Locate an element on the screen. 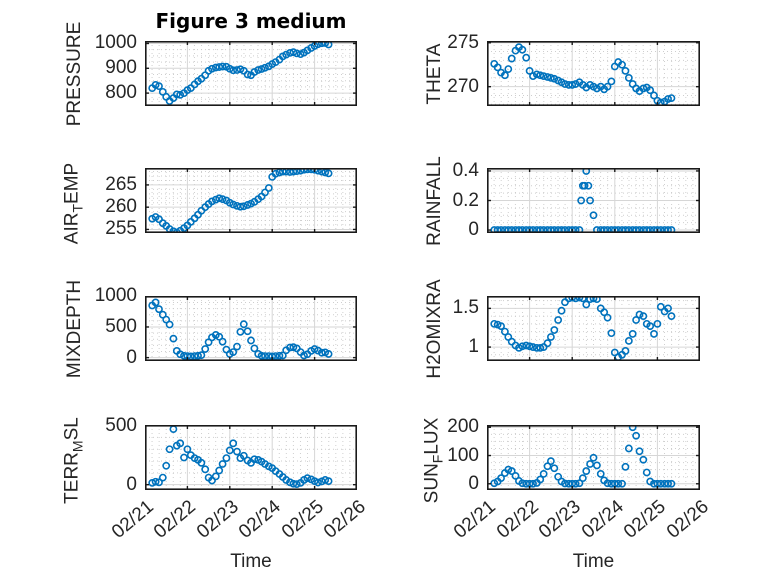  subplot-pressure: 800 900 1000 PRESSURE is located at coordinates (210, 73).